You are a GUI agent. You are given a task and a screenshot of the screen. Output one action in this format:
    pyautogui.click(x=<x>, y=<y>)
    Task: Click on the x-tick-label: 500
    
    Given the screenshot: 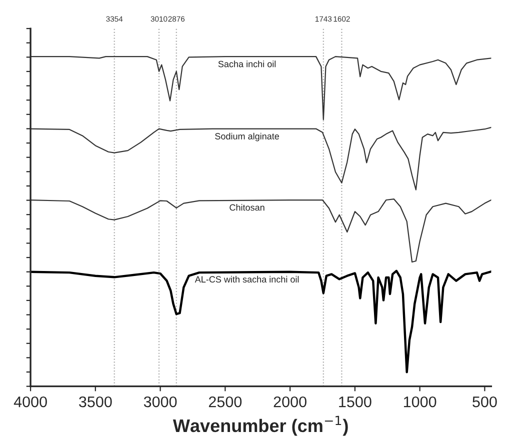 What is the action you would take?
    pyautogui.click(x=484, y=402)
    